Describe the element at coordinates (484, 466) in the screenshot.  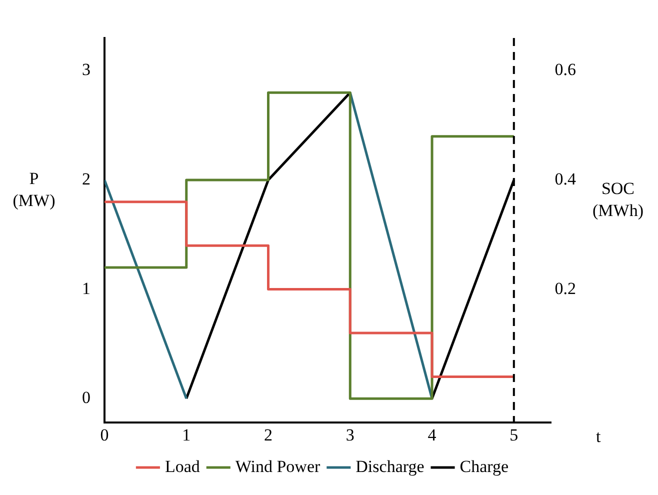
I see `legend-label: Charge` at that location.